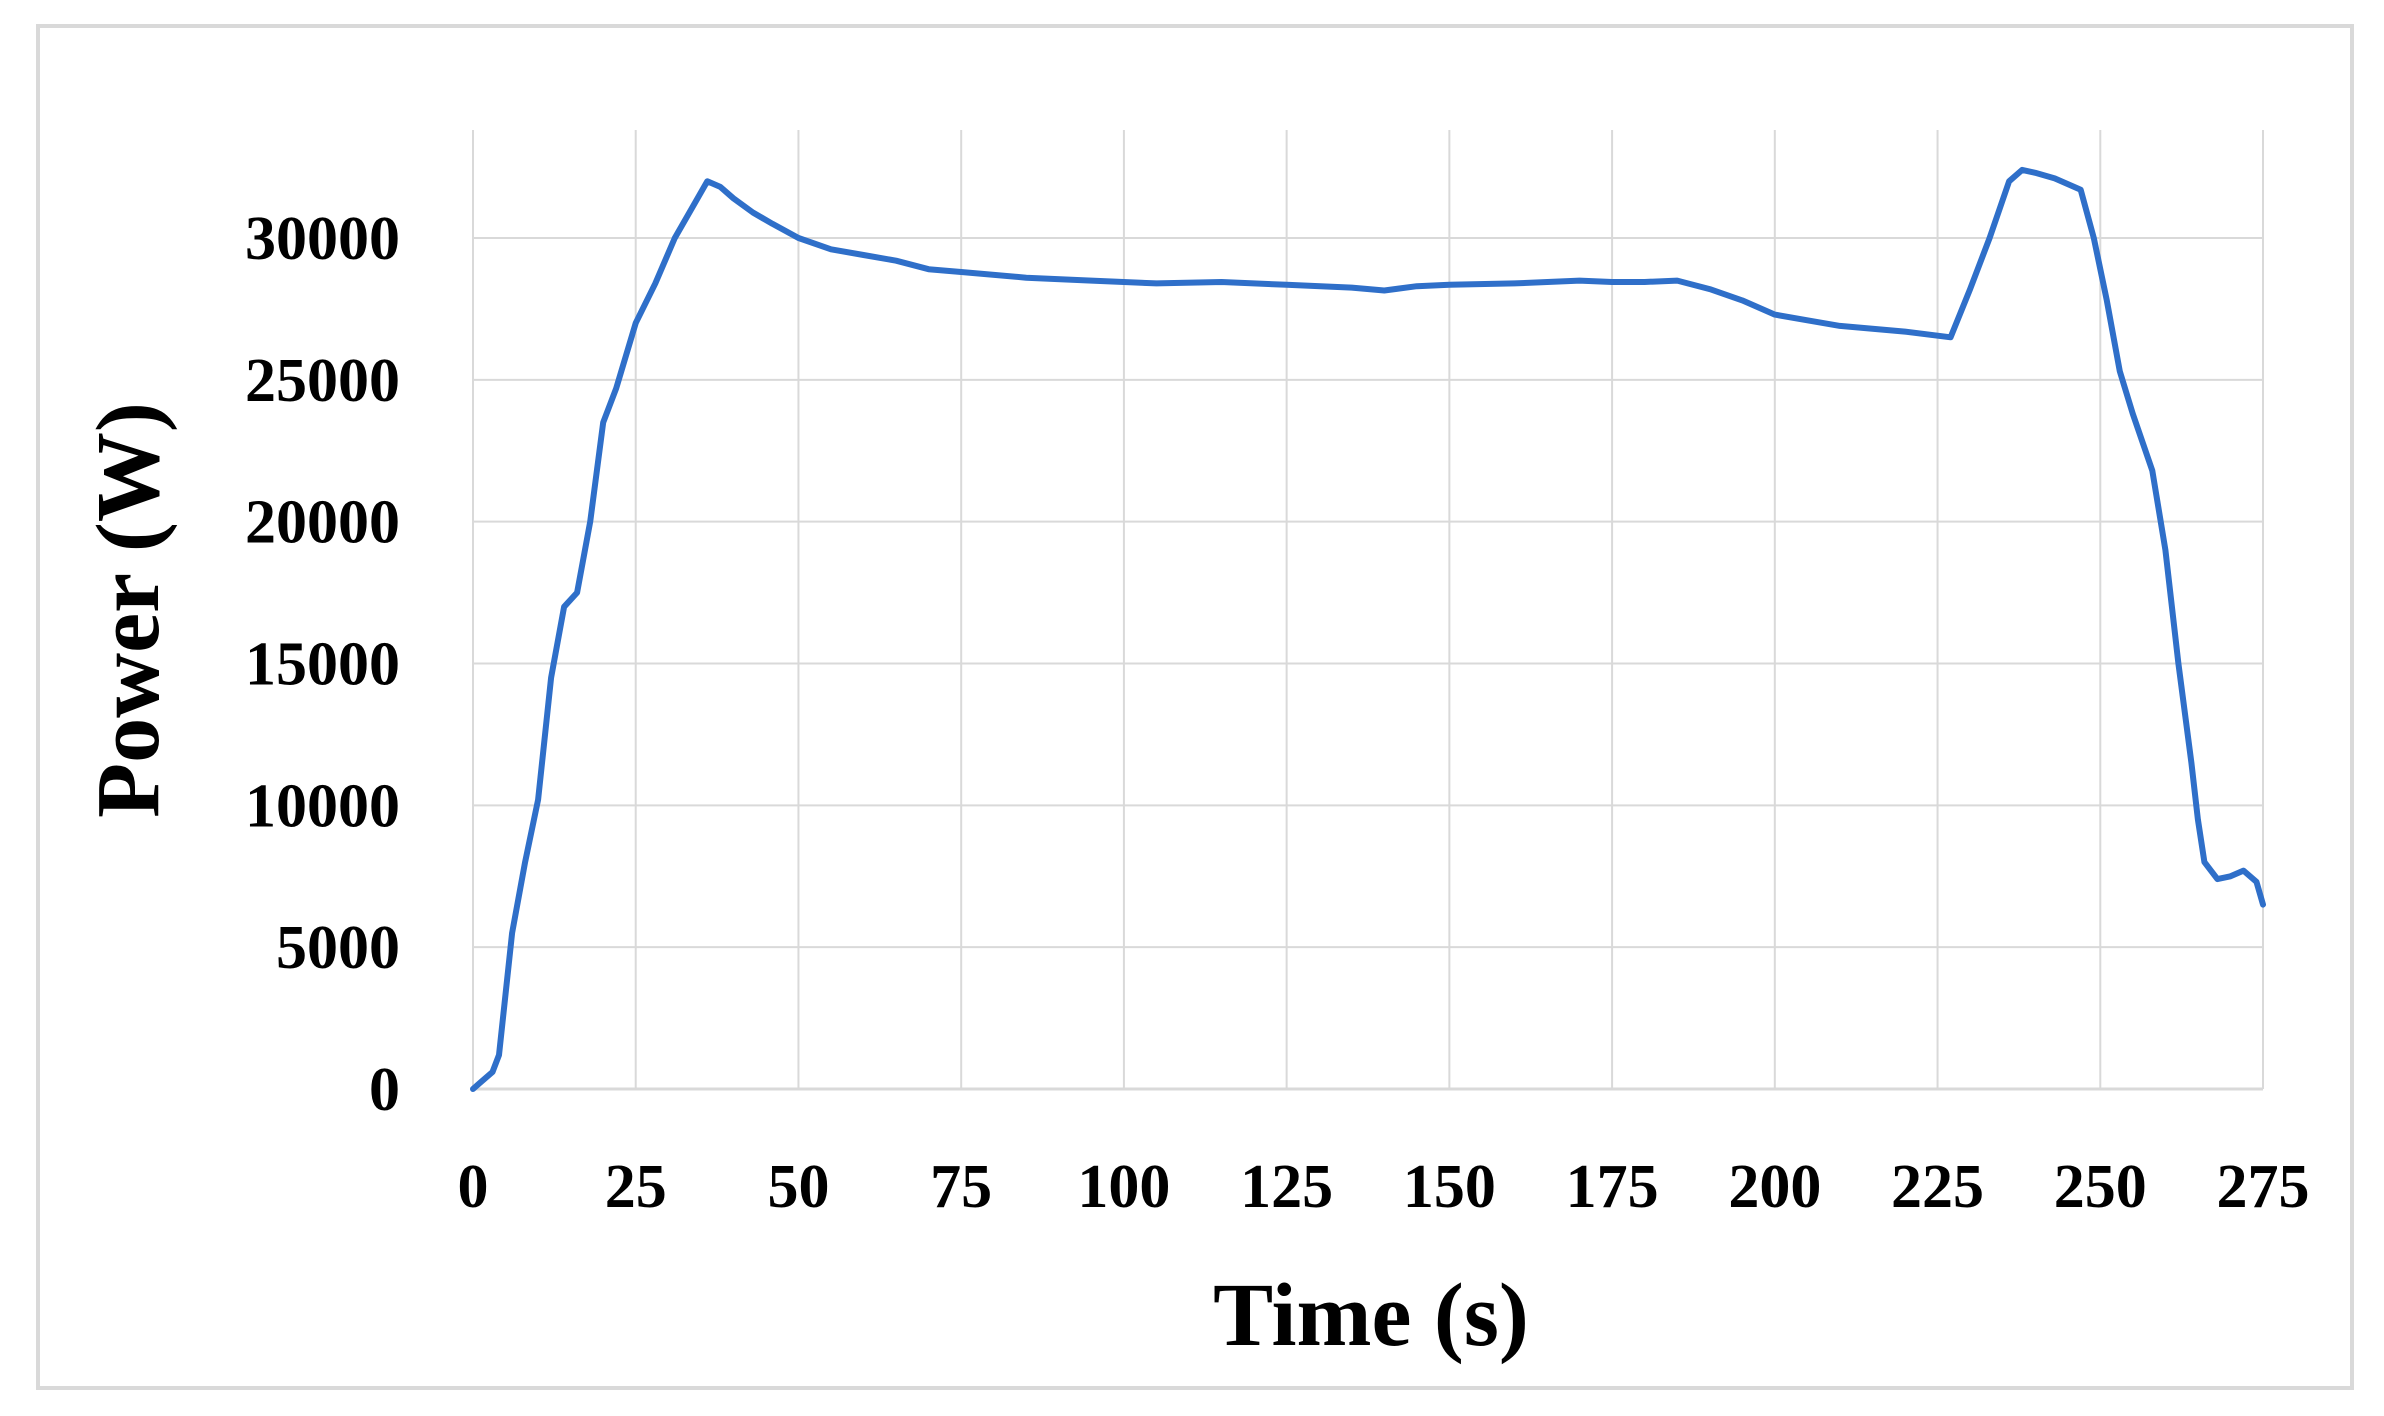  Describe the element at coordinates (338, 948) in the screenshot. I see `y-tick-label: 5000` at that location.